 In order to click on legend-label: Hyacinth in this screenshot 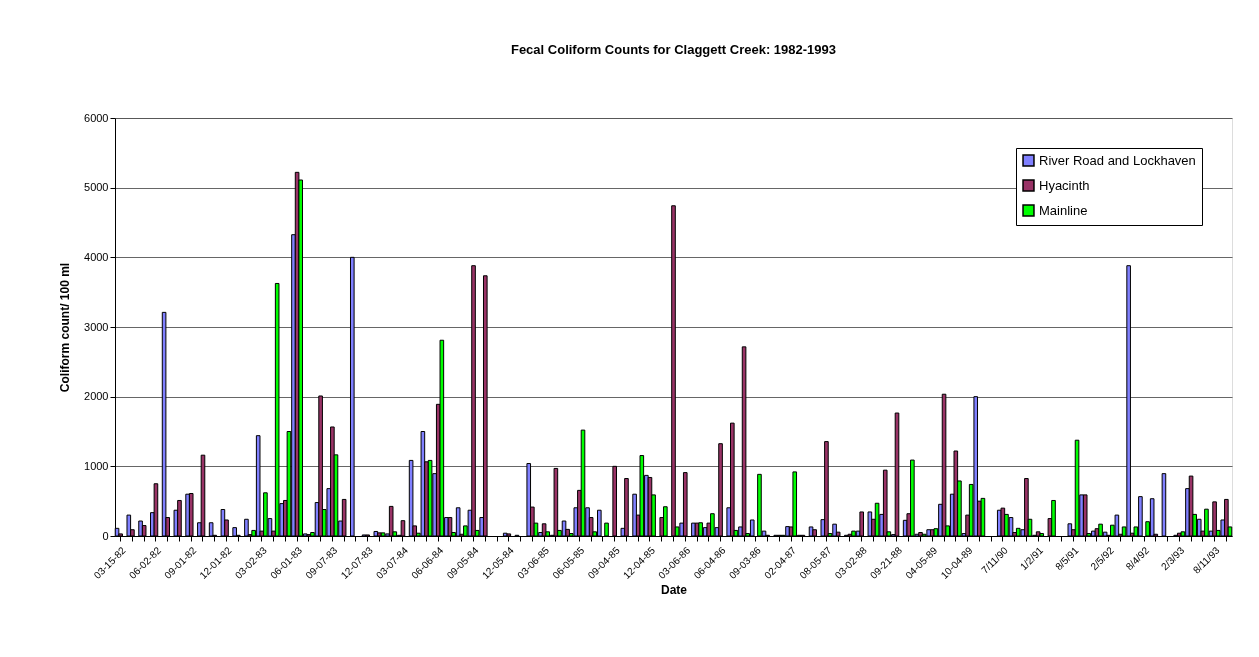, I will do `click(1064, 185)`.